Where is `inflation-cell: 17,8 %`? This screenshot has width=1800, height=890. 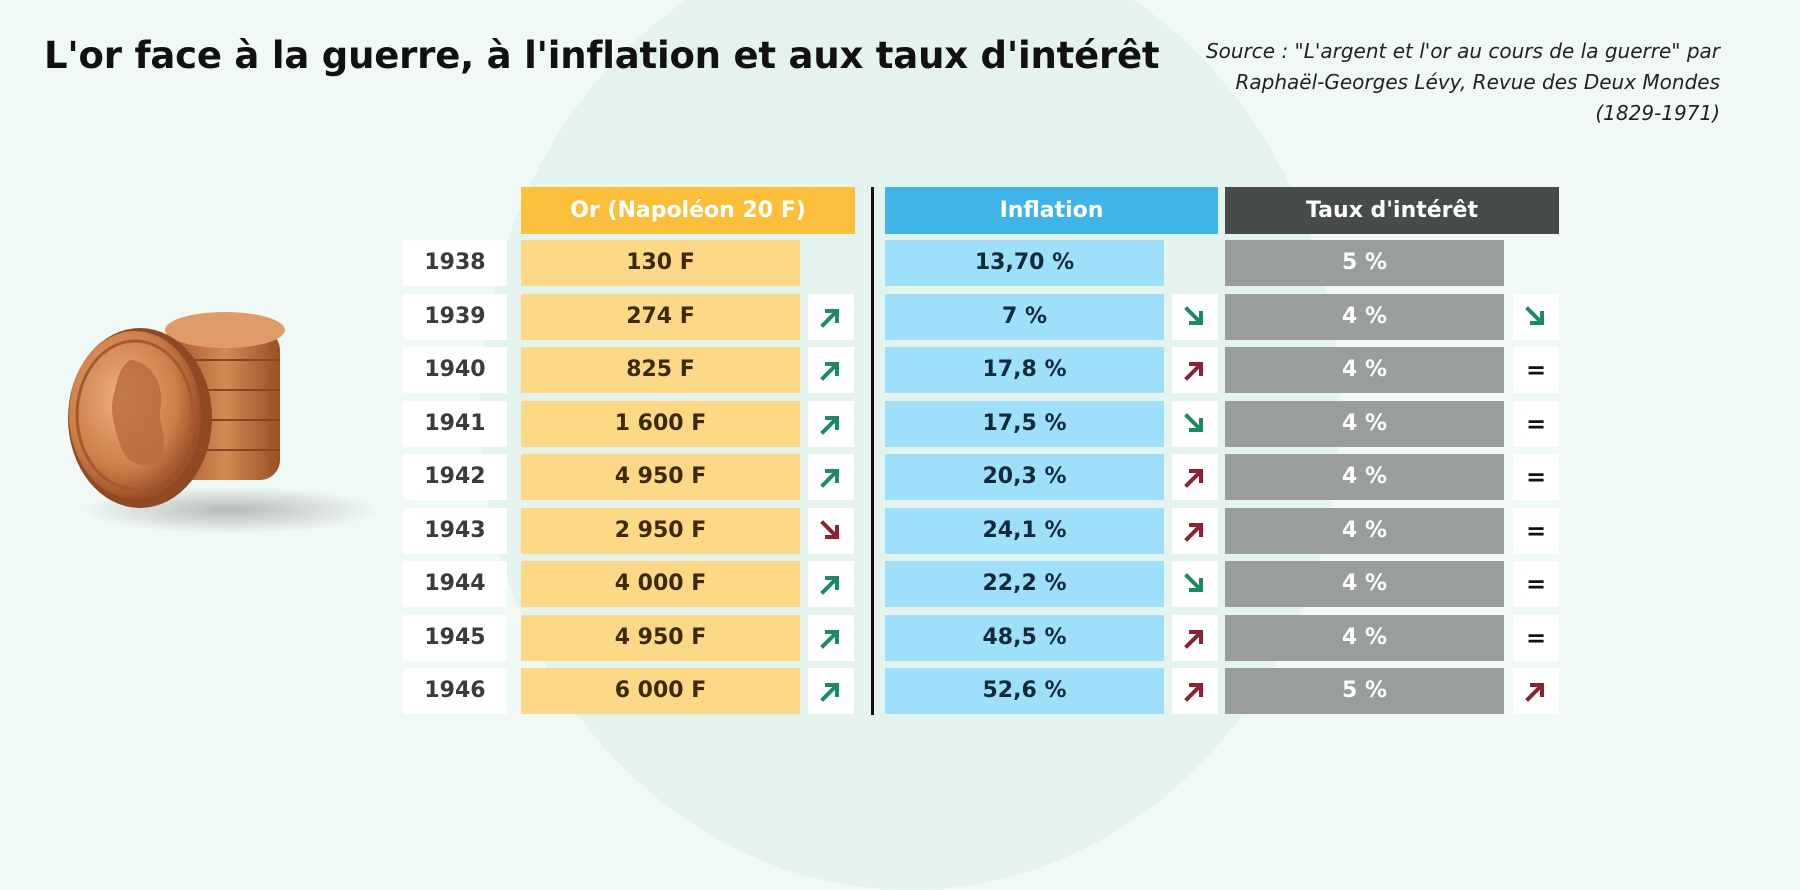
inflation-cell: 17,8 % is located at coordinates (1024, 370).